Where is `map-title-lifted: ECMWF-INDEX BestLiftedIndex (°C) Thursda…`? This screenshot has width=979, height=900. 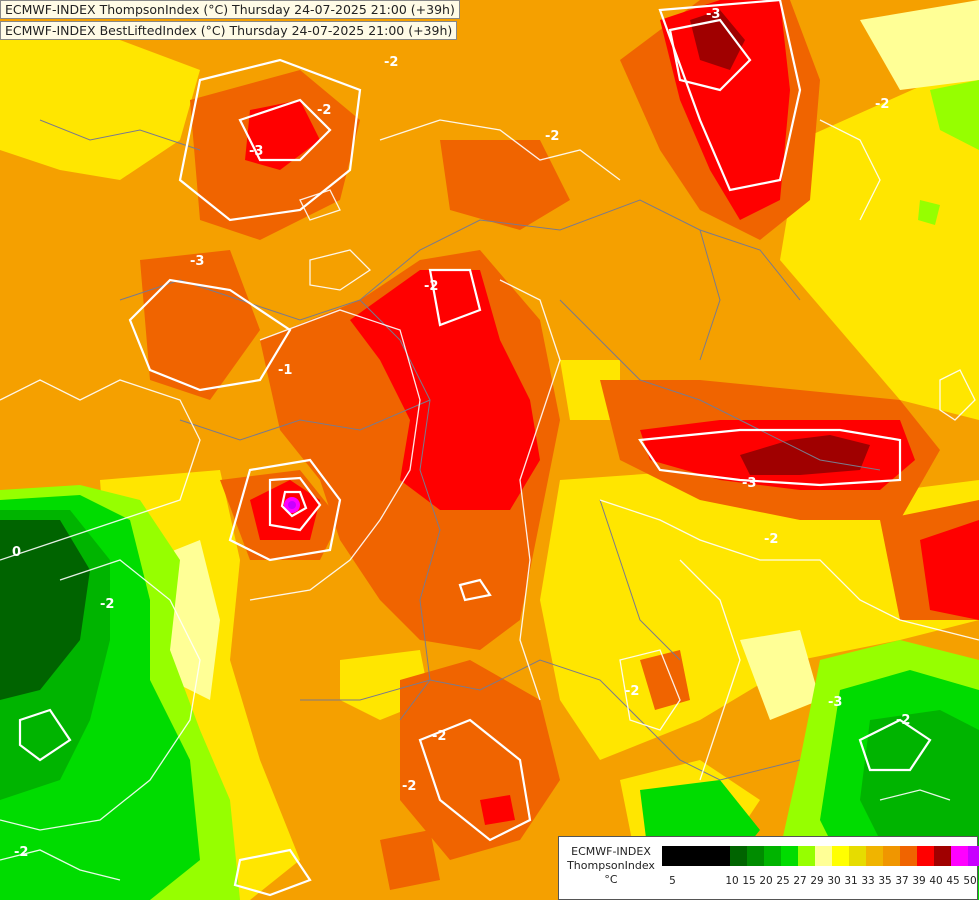
map-title-lifted: ECMWF-INDEX BestLiftedIndex (°C) Thursda… is located at coordinates (229, 30).